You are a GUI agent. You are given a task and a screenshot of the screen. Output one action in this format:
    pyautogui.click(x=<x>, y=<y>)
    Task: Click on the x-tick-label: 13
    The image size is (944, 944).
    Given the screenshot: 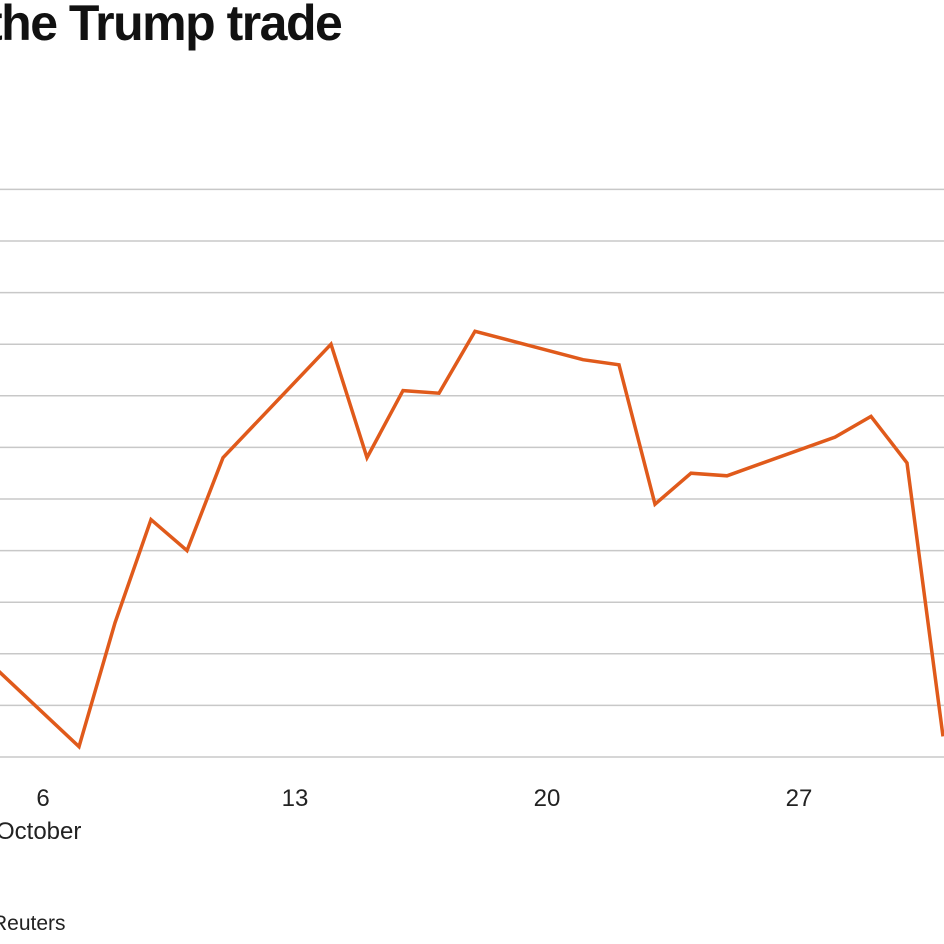 What is the action you would take?
    pyautogui.click(x=295, y=798)
    